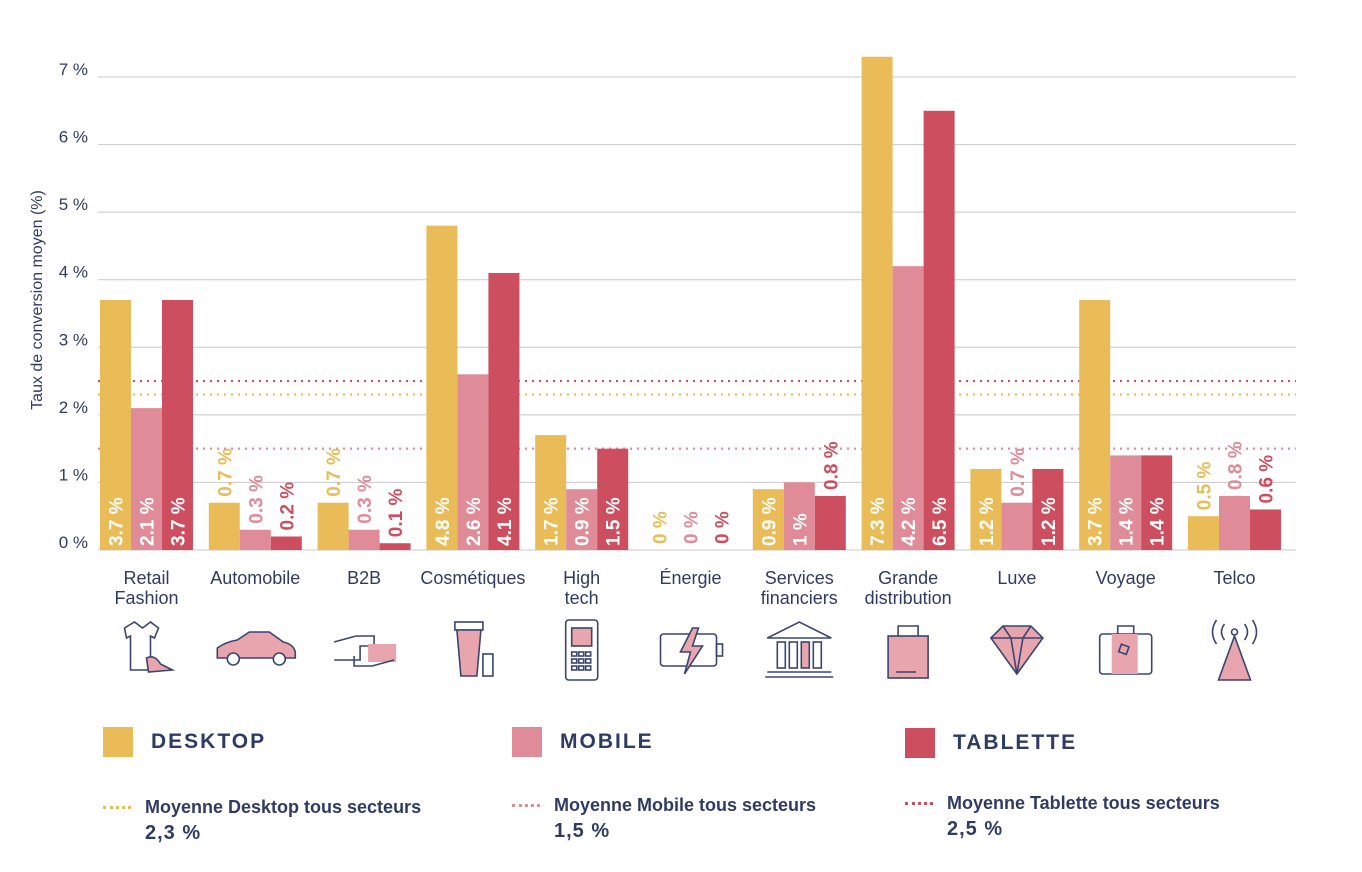 The image size is (1362, 872). I want to click on category-label: Luxe, so click(1016, 578).